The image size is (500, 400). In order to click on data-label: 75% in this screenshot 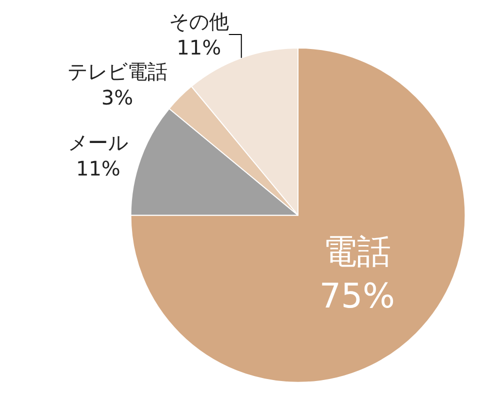, I will do `click(357, 296)`.